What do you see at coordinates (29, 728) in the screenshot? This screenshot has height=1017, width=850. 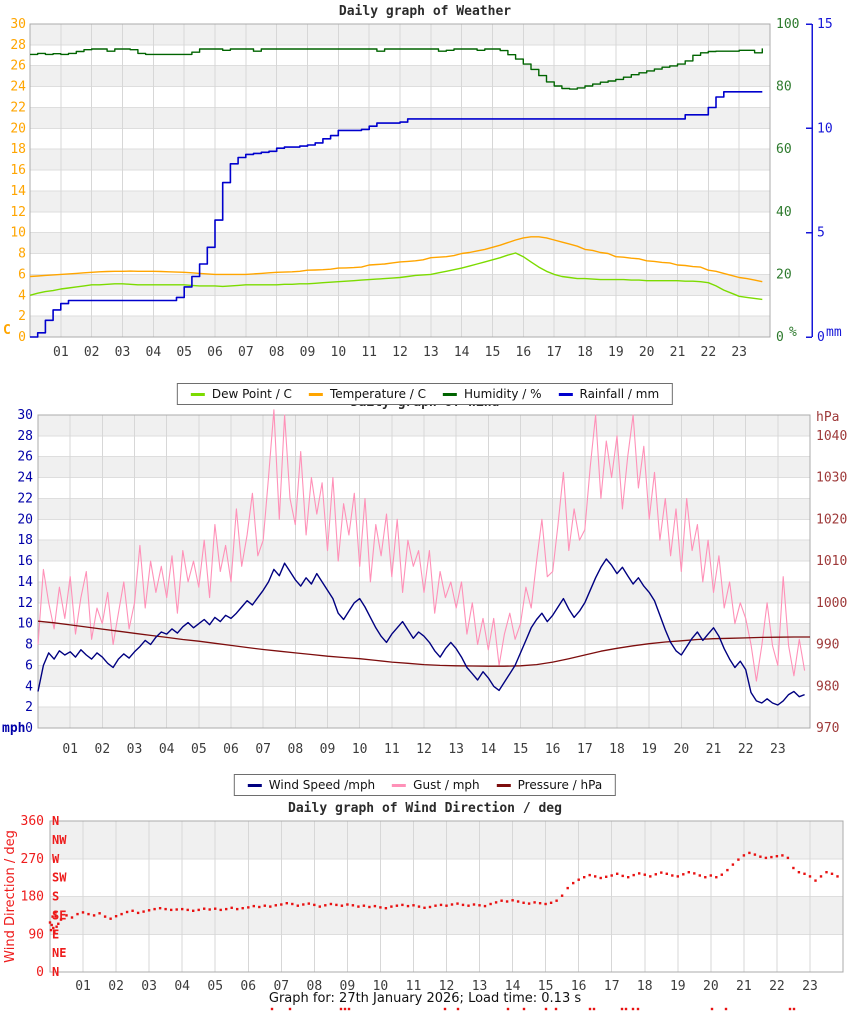 I see `y-left-tick: 0` at bounding box center [29, 728].